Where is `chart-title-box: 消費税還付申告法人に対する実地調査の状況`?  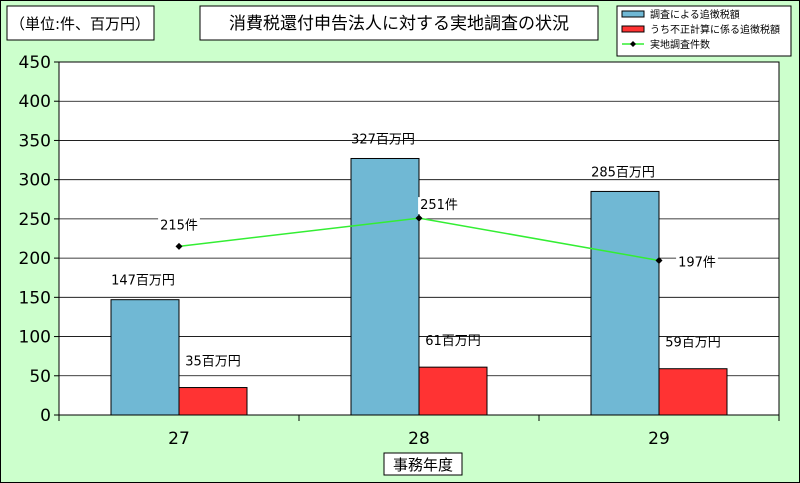 chart-title-box: 消費税還付申告法人に対する実地調査の状況 is located at coordinates (399, 23).